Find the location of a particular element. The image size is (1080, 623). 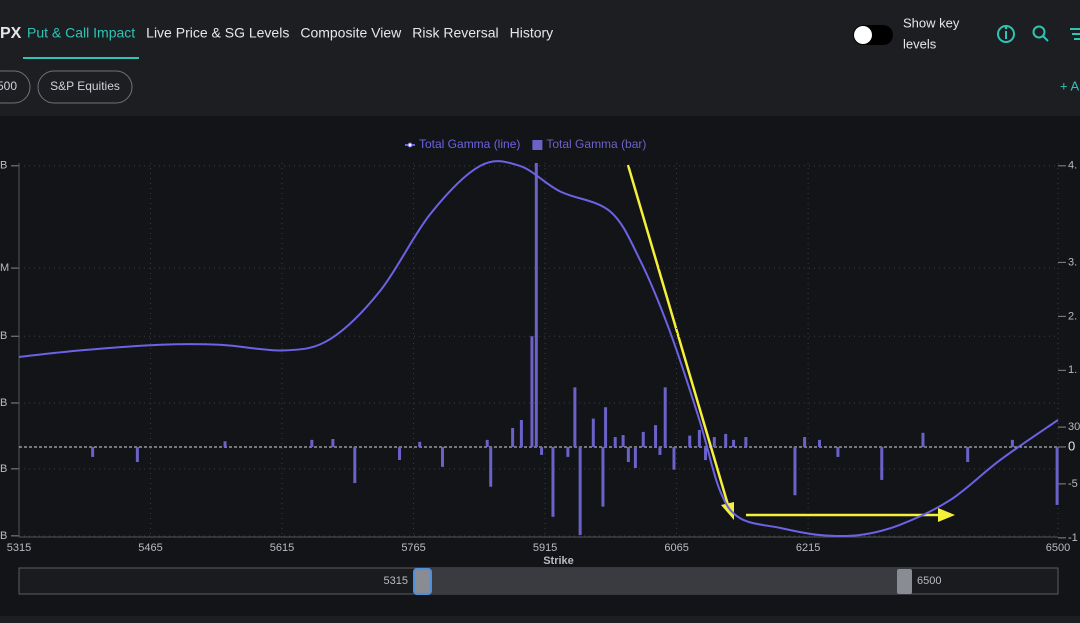

x-tick-label: 6065 is located at coordinates (676, 548).